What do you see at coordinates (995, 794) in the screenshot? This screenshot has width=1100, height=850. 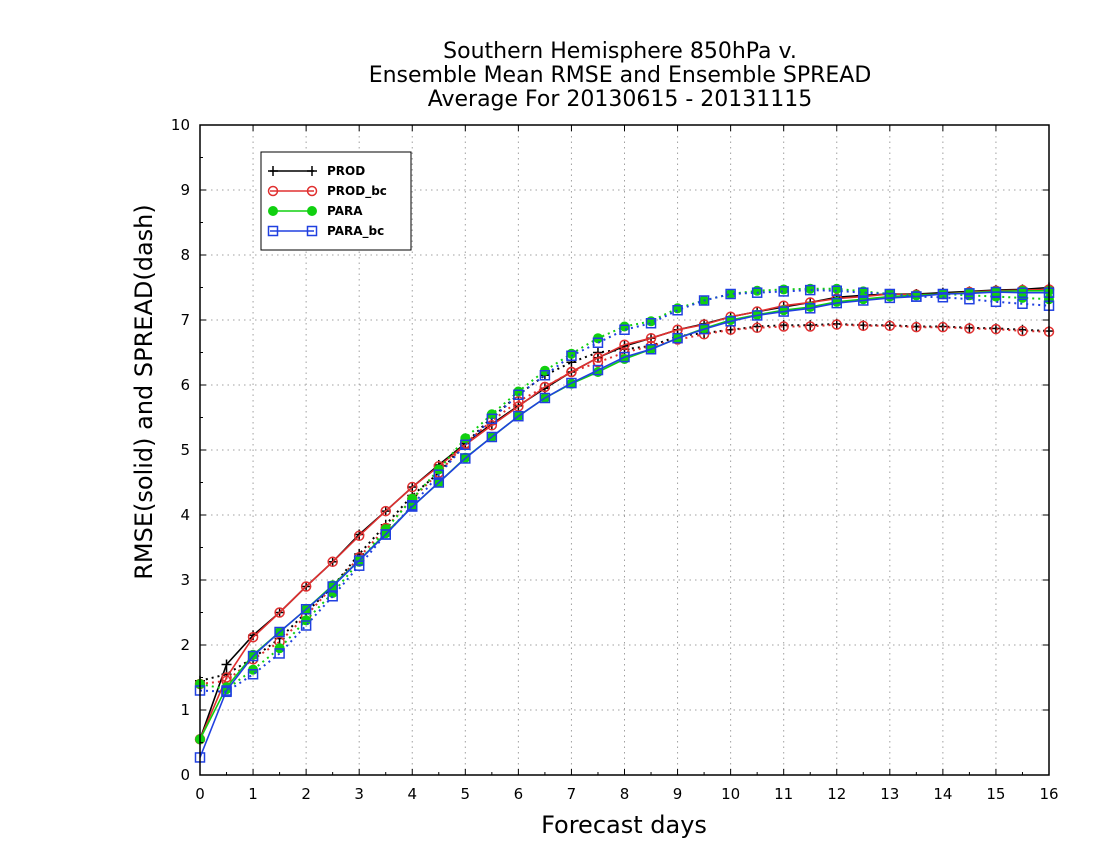 I see `x-tick-label: 15` at bounding box center [995, 794].